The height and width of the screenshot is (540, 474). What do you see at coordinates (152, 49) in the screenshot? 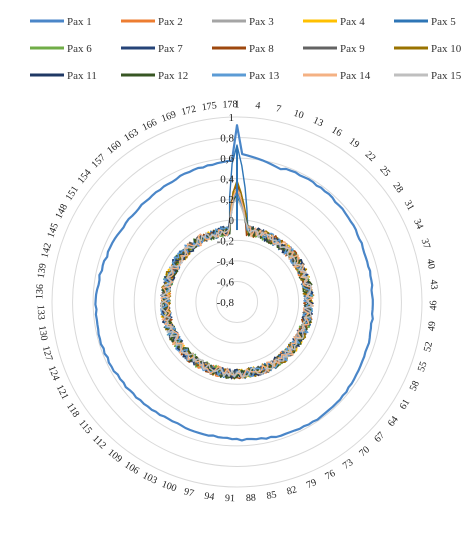
I see `legend-item: Pax 7` at bounding box center [152, 49].